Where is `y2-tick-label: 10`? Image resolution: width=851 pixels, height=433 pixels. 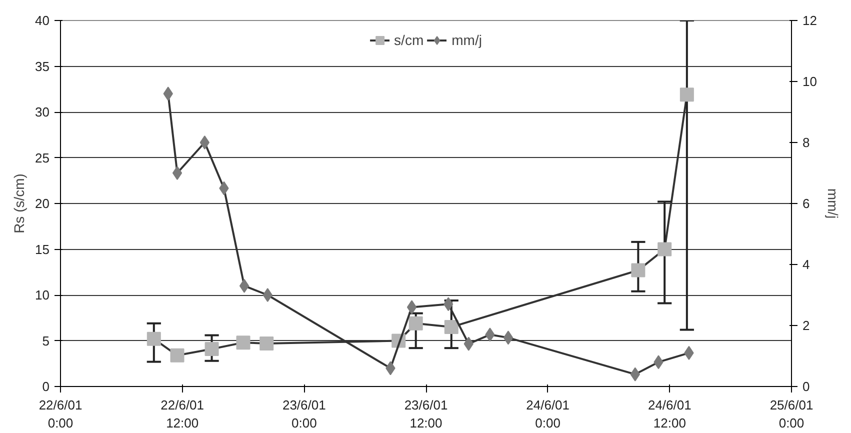 y2-tick-label: 10 is located at coordinates (809, 81).